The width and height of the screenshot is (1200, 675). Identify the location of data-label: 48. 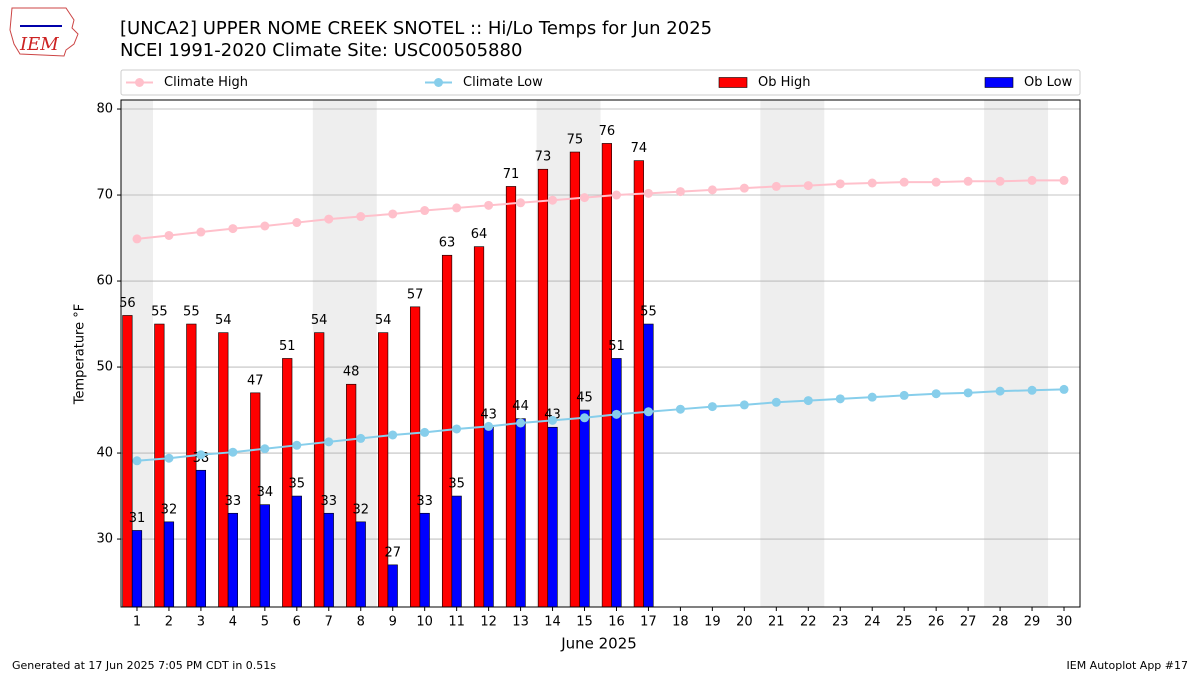
(351, 372).